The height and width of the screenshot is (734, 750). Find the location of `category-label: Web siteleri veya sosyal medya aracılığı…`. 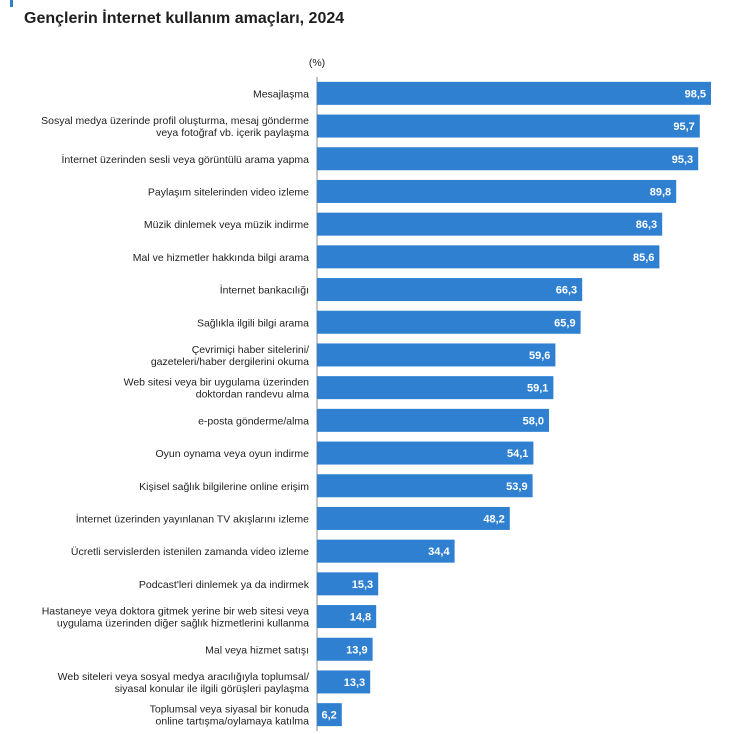

category-label: Web siteleri veya sosyal medya aracılığı… is located at coordinates (183, 683).